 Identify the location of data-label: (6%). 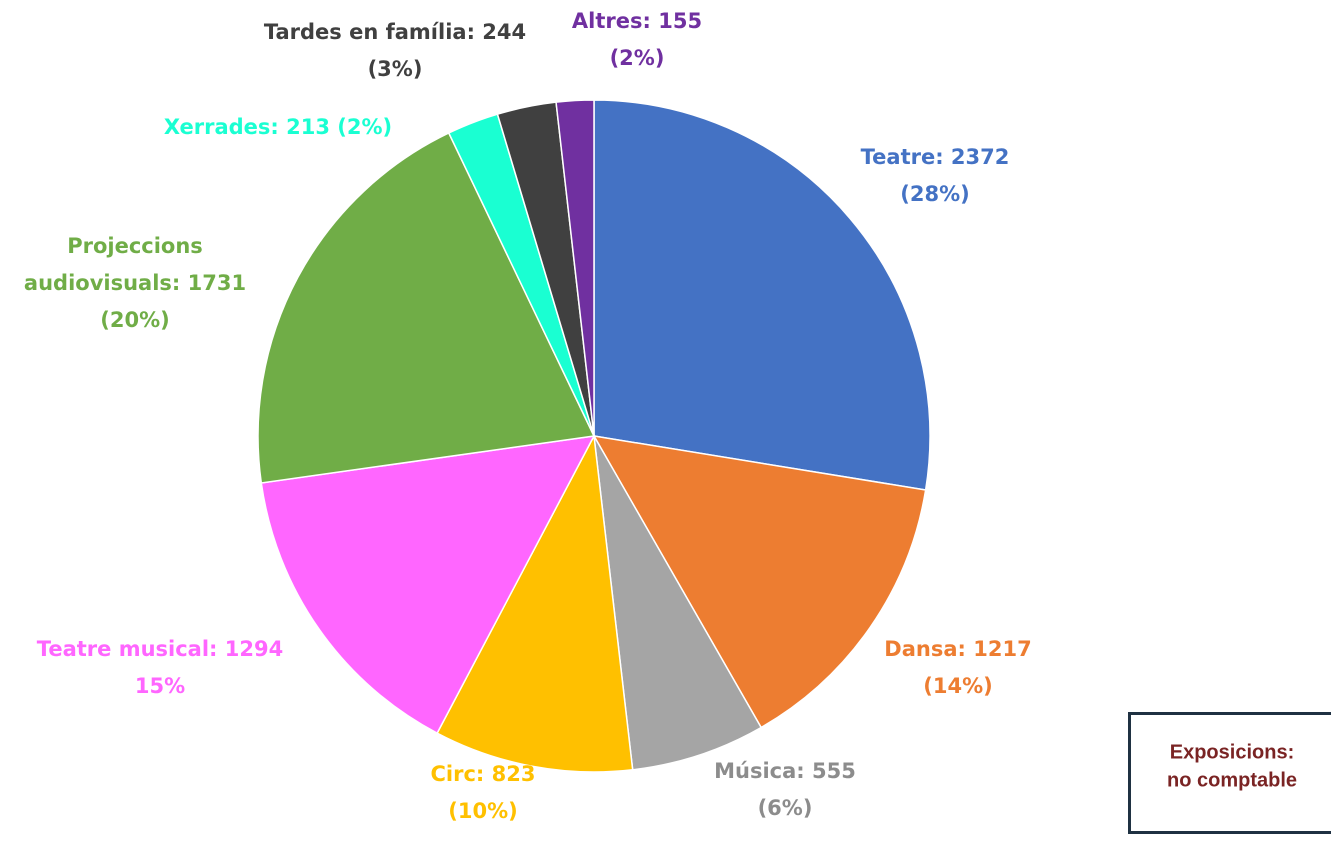
(785, 808).